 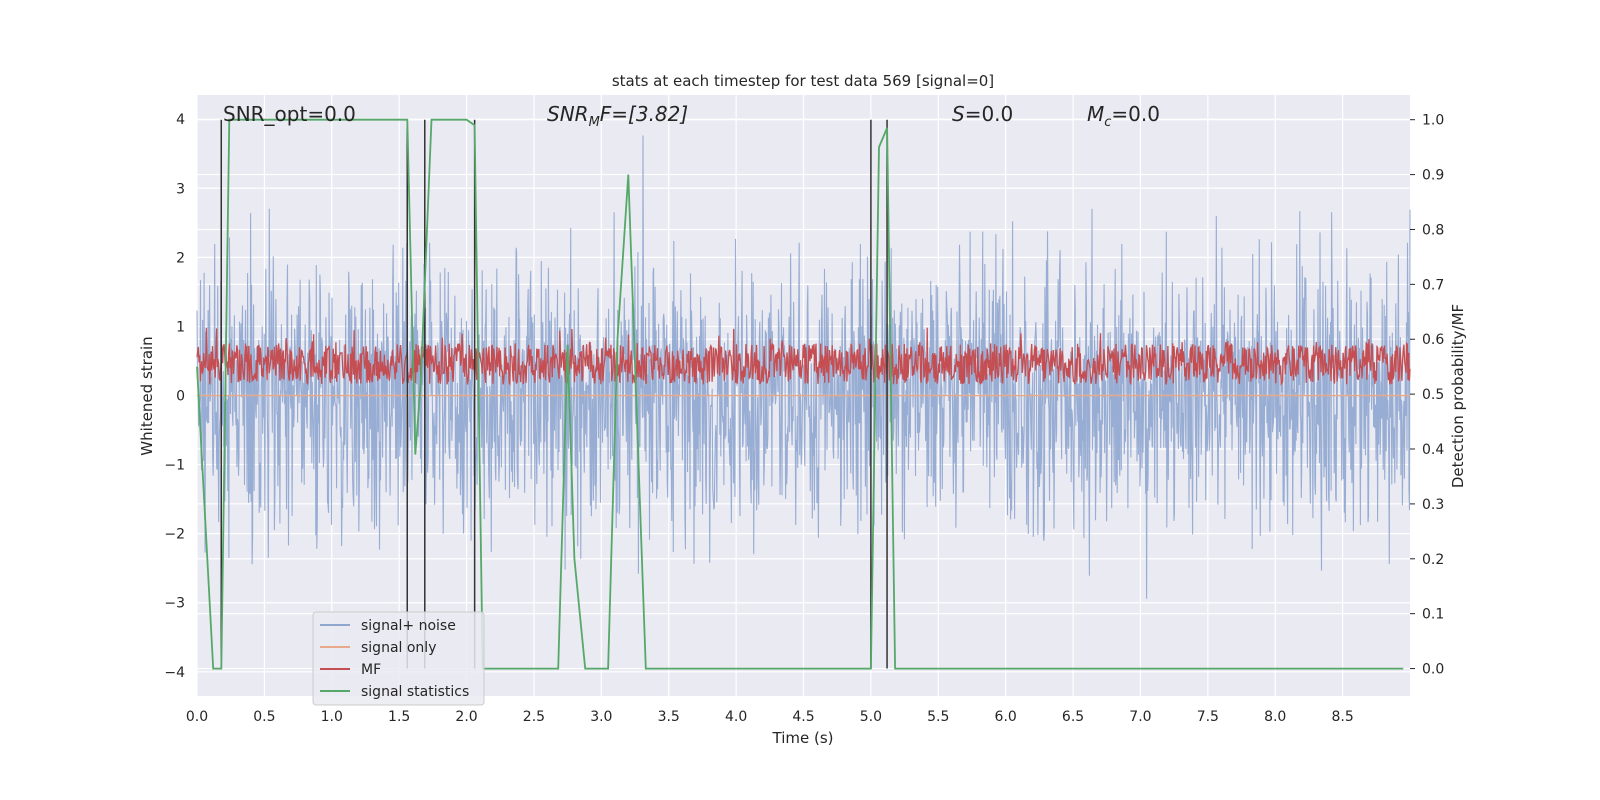 I want to click on x-tick-label: 3.0, so click(x=601, y=717).